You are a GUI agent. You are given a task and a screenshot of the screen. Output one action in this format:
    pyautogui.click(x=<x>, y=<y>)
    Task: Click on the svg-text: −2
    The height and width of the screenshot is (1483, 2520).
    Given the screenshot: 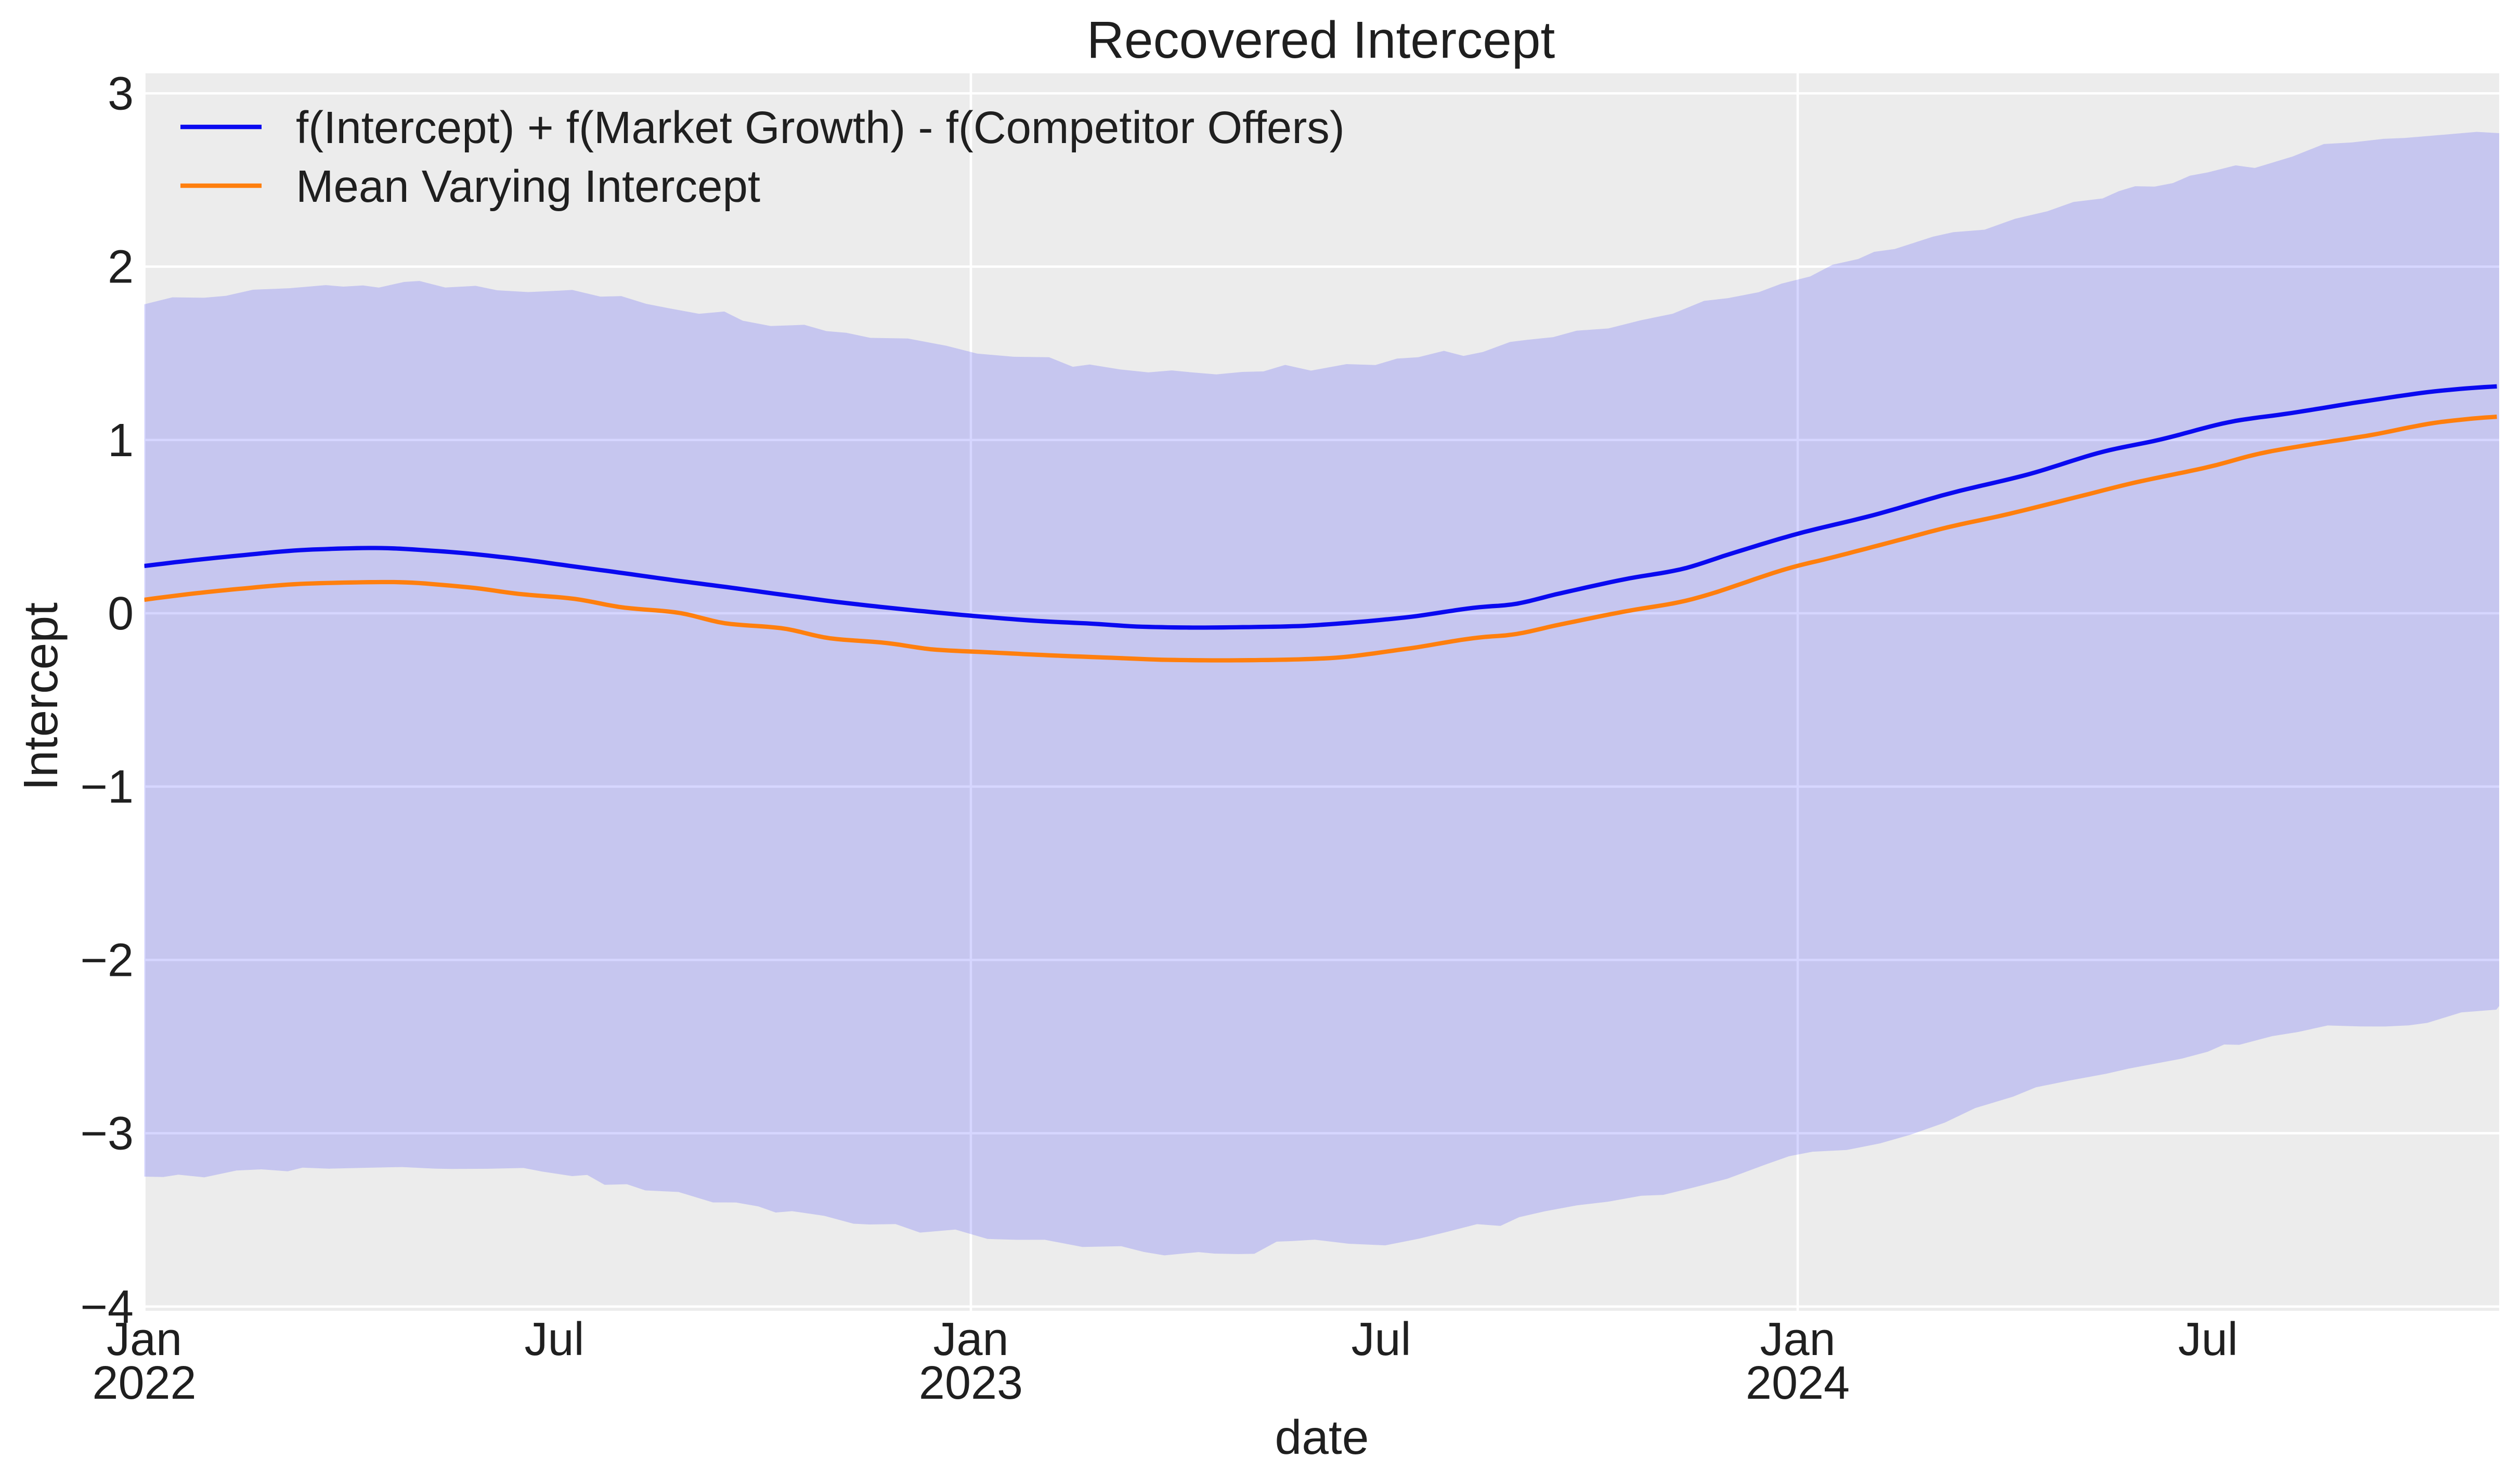 What is the action you would take?
    pyautogui.click(x=107, y=960)
    